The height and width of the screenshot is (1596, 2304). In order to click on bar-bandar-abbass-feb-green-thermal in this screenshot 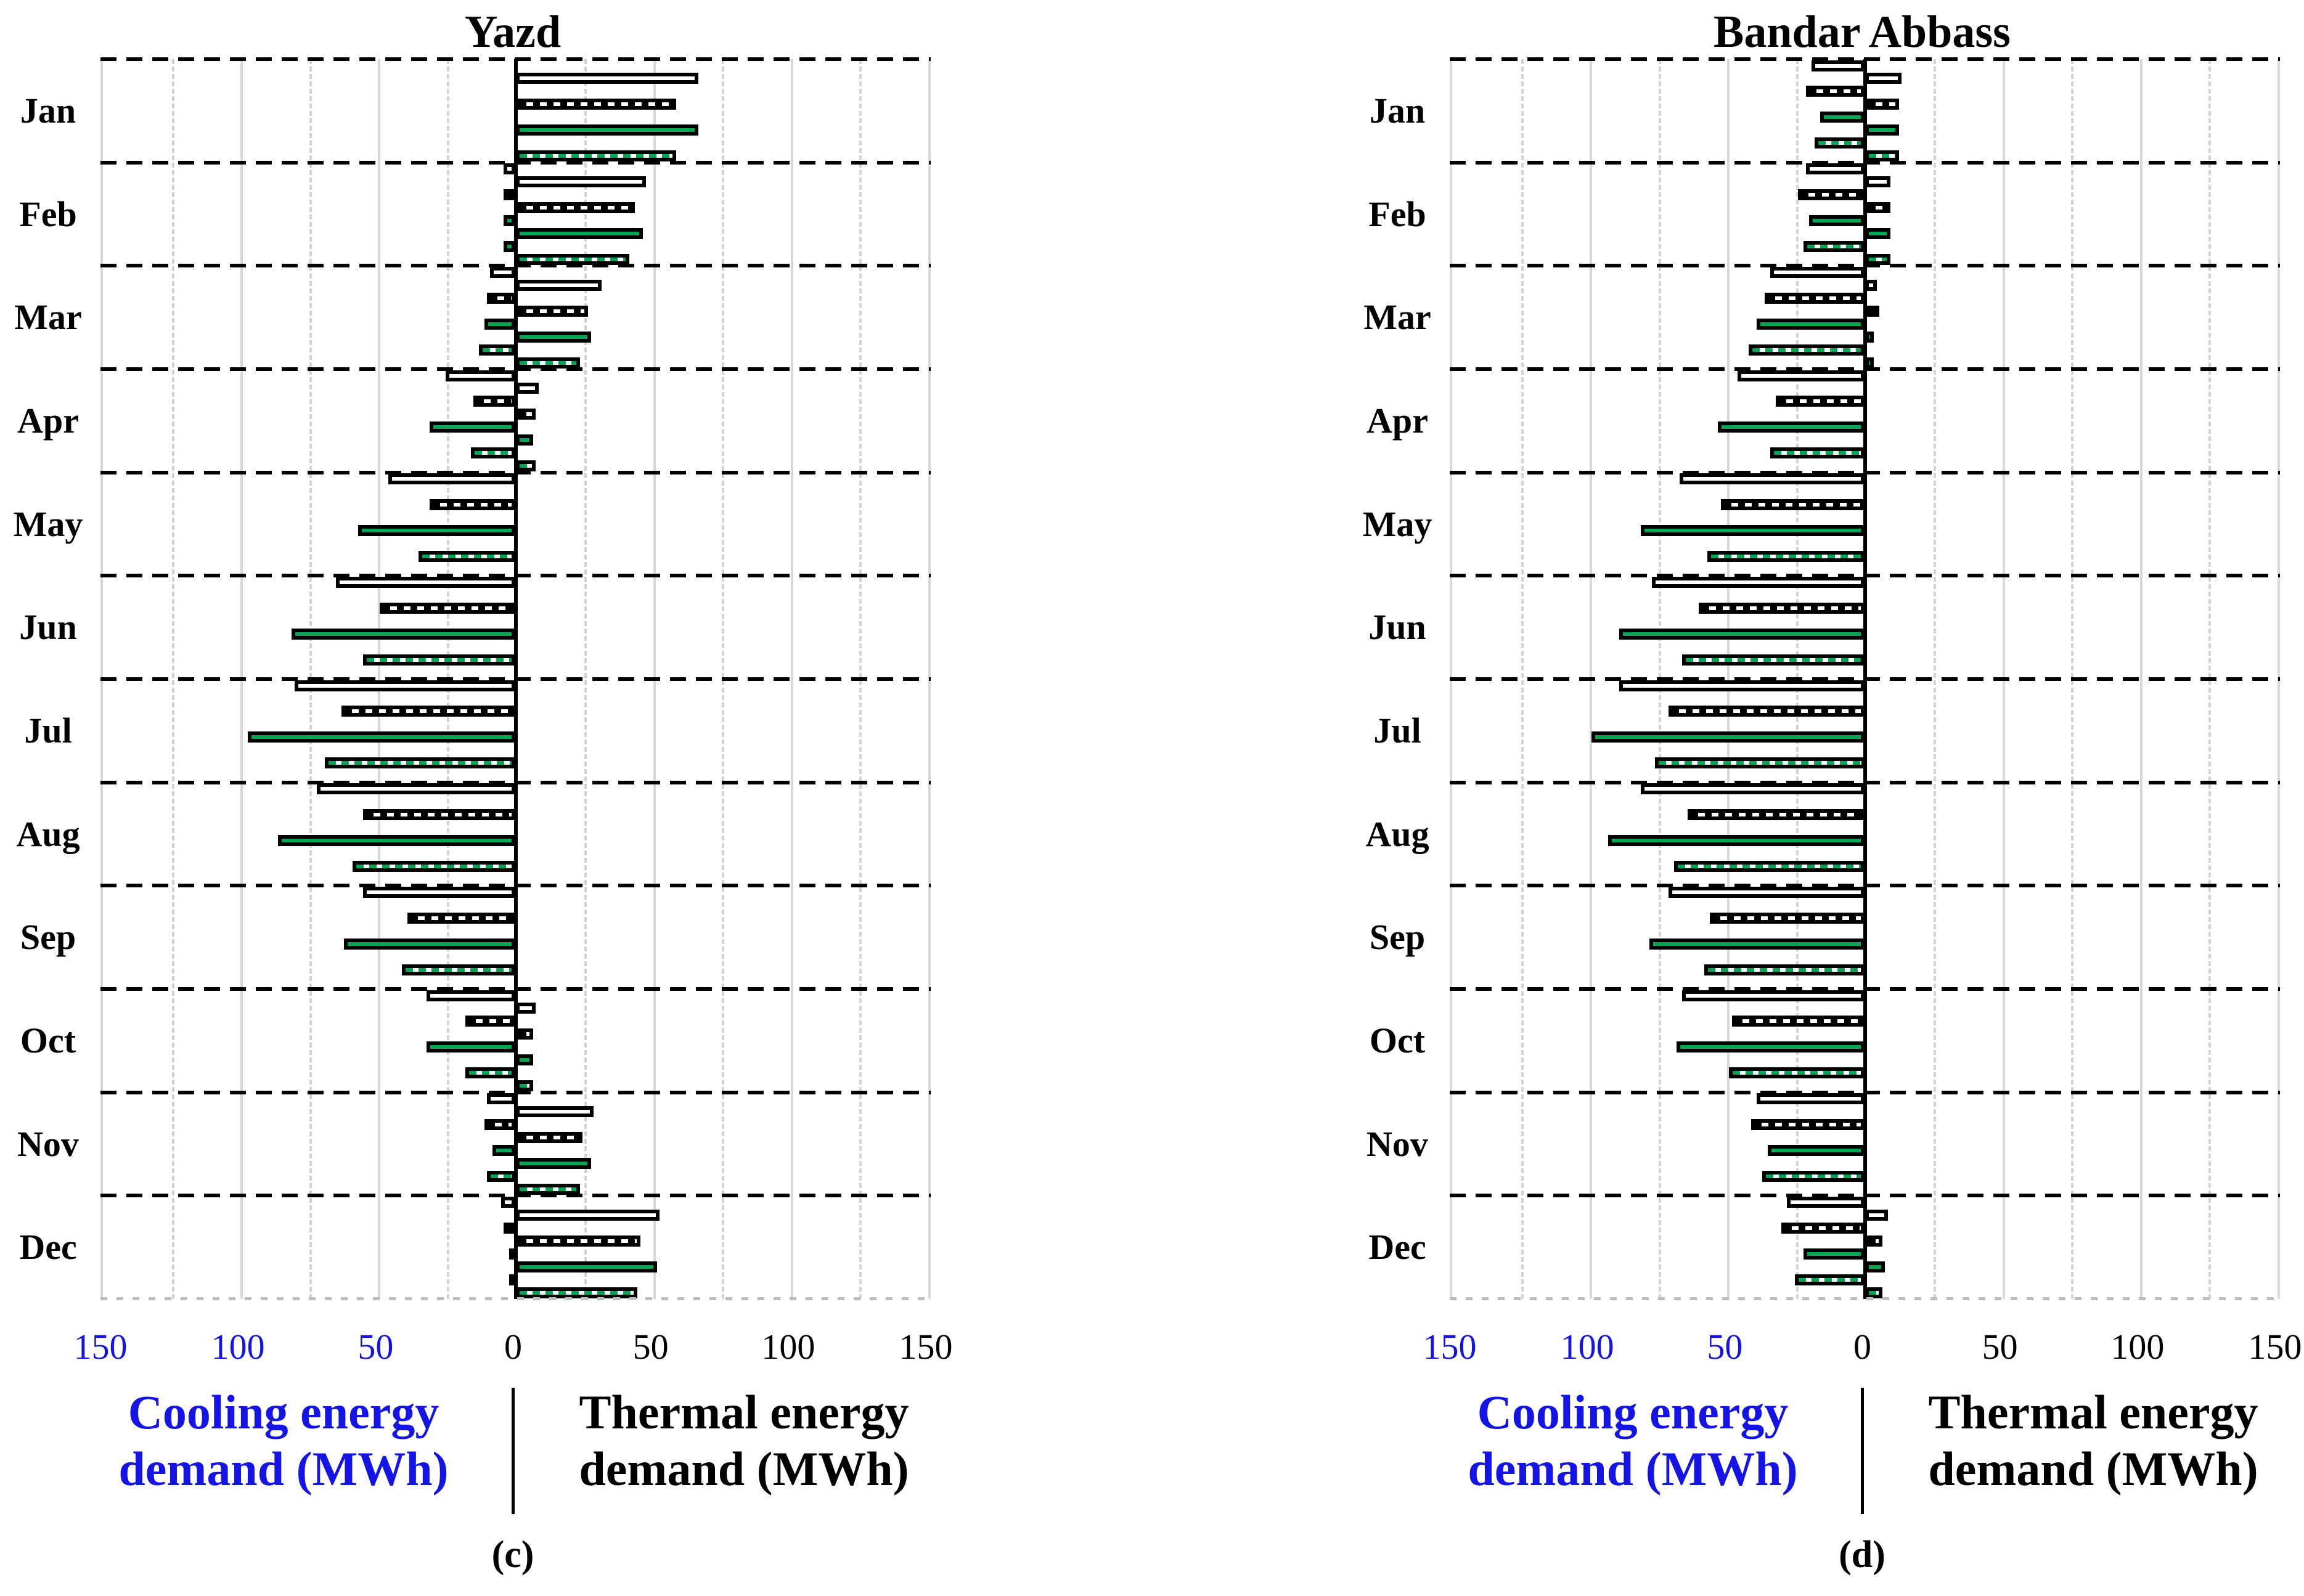, I will do `click(1878, 233)`.